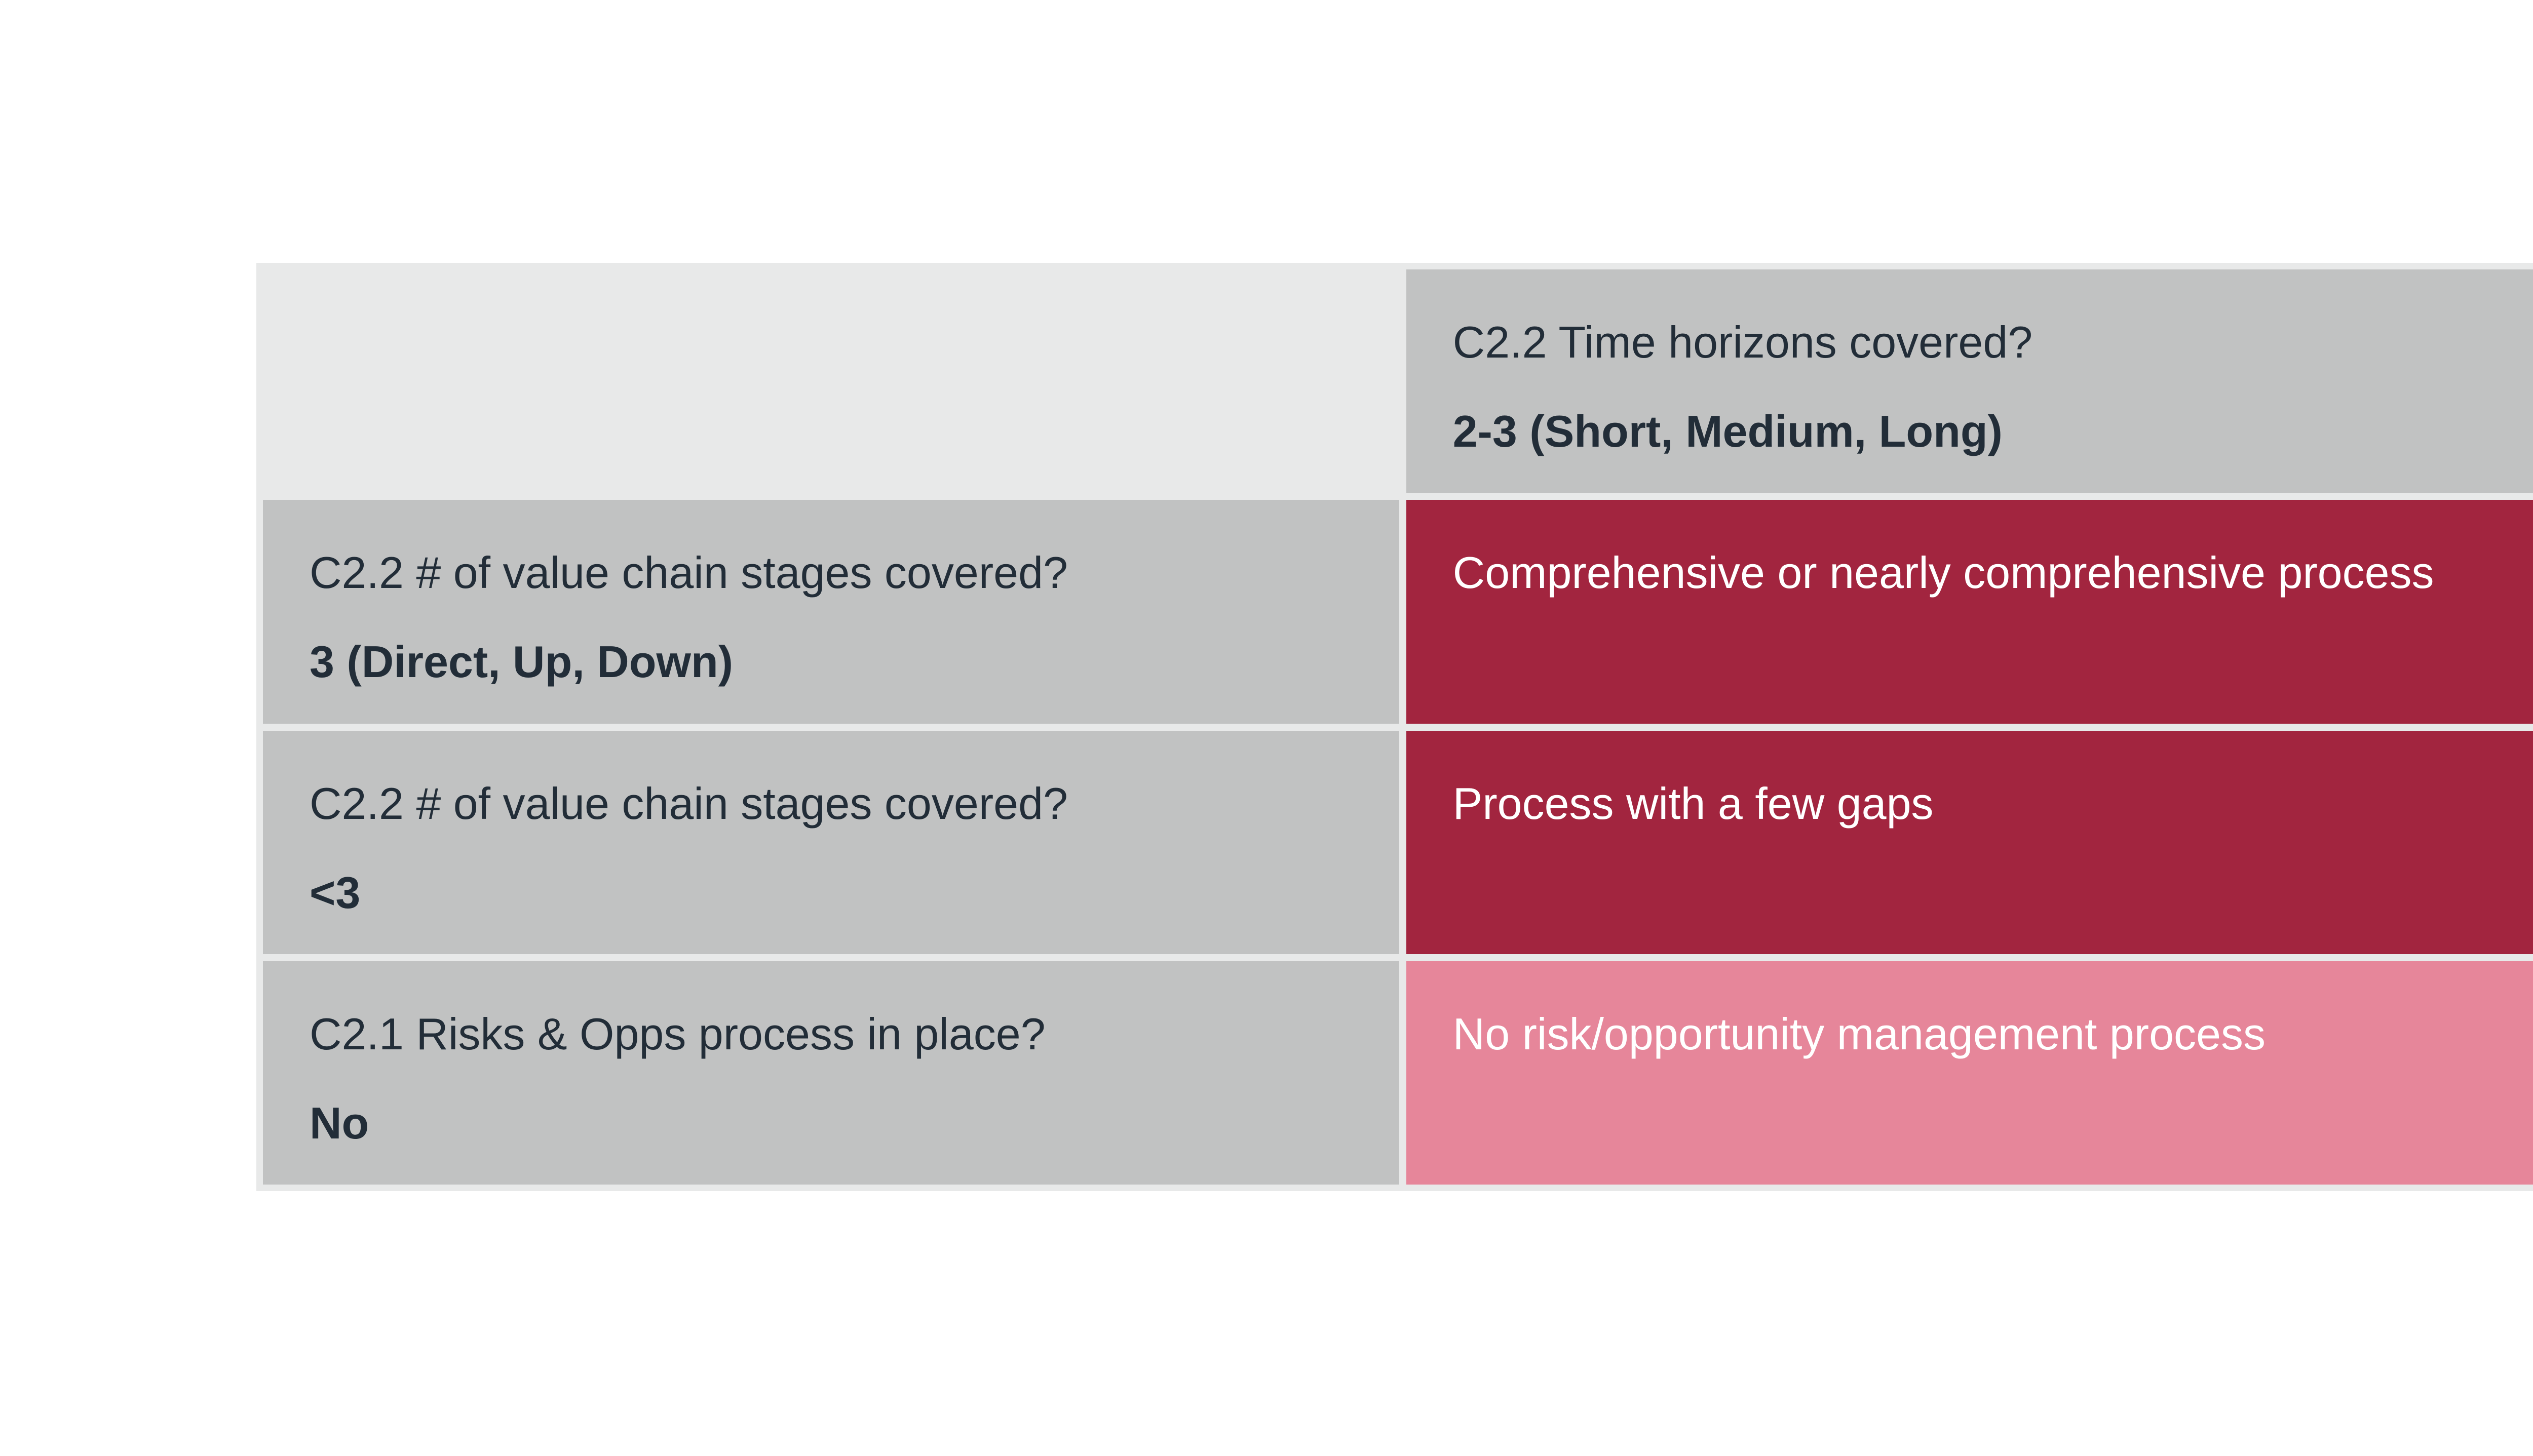  What do you see at coordinates (831, 1073) in the screenshot?
I see `row-header-risks-opps-no: C2.1 Risks & Opps process in place? No` at bounding box center [831, 1073].